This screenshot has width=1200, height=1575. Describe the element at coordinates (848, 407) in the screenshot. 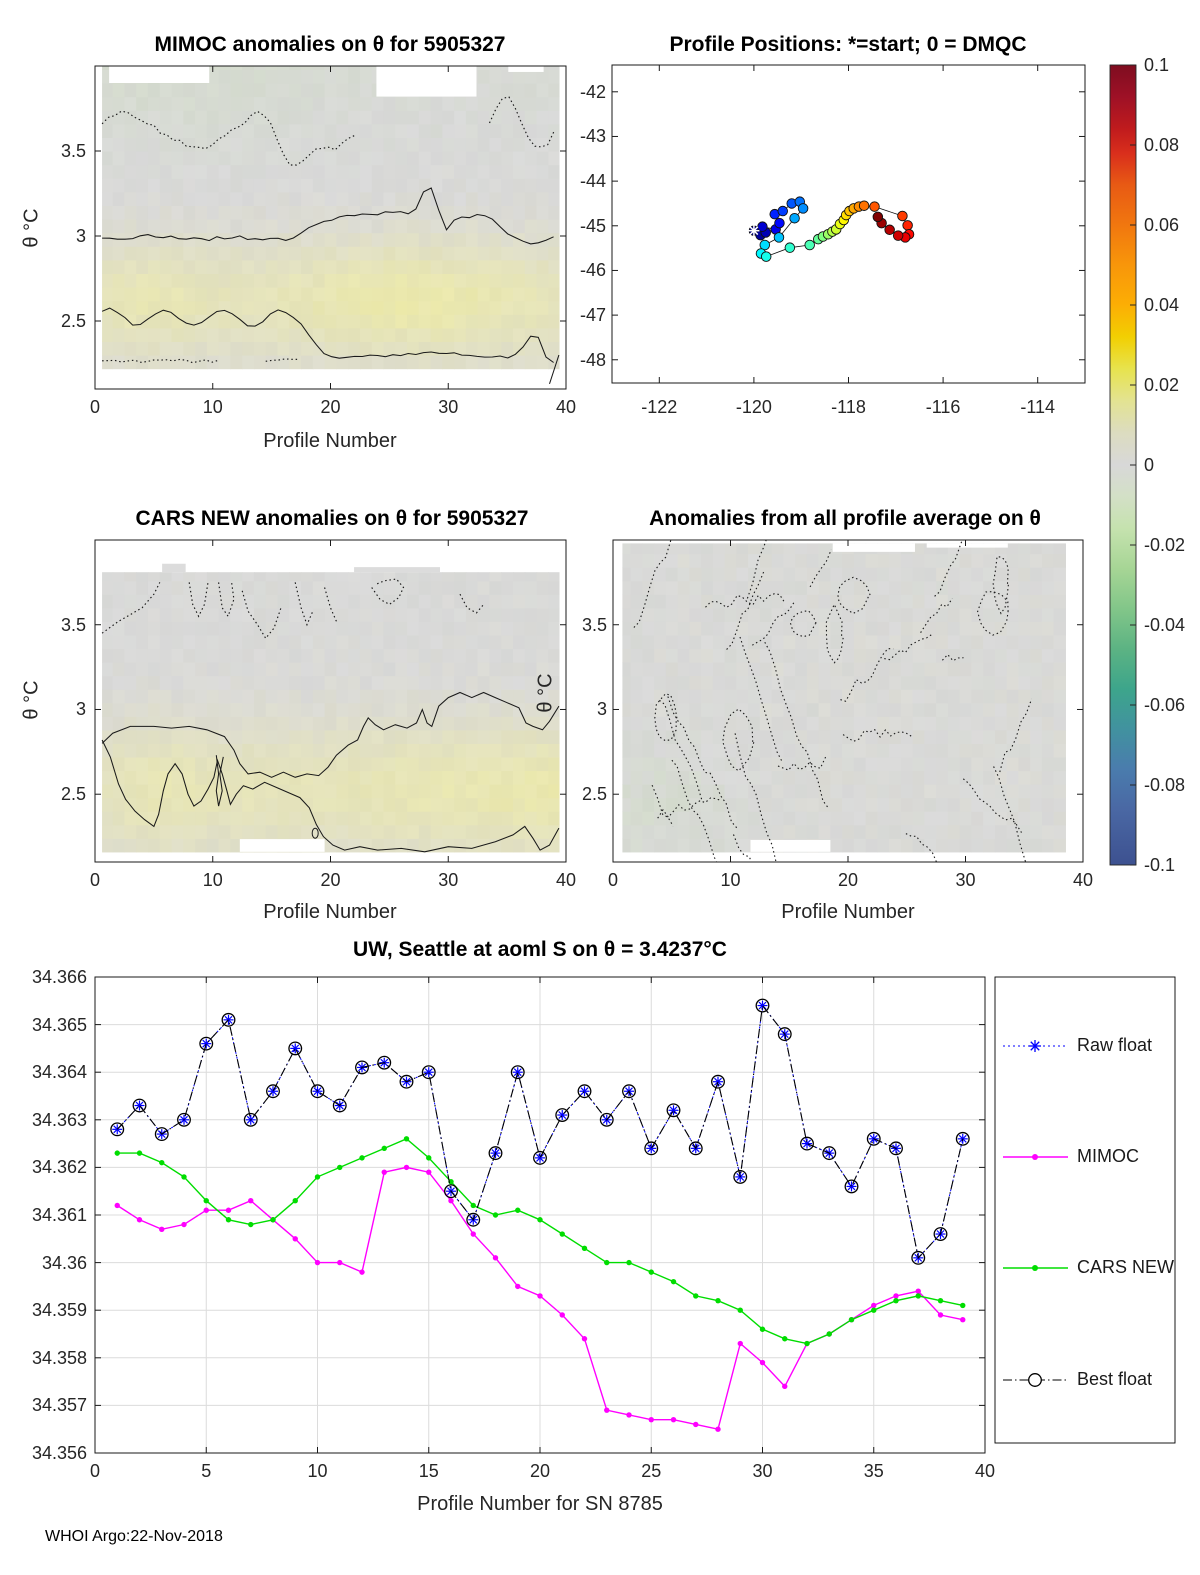

I see `tick-label-x-positions: -118` at that location.